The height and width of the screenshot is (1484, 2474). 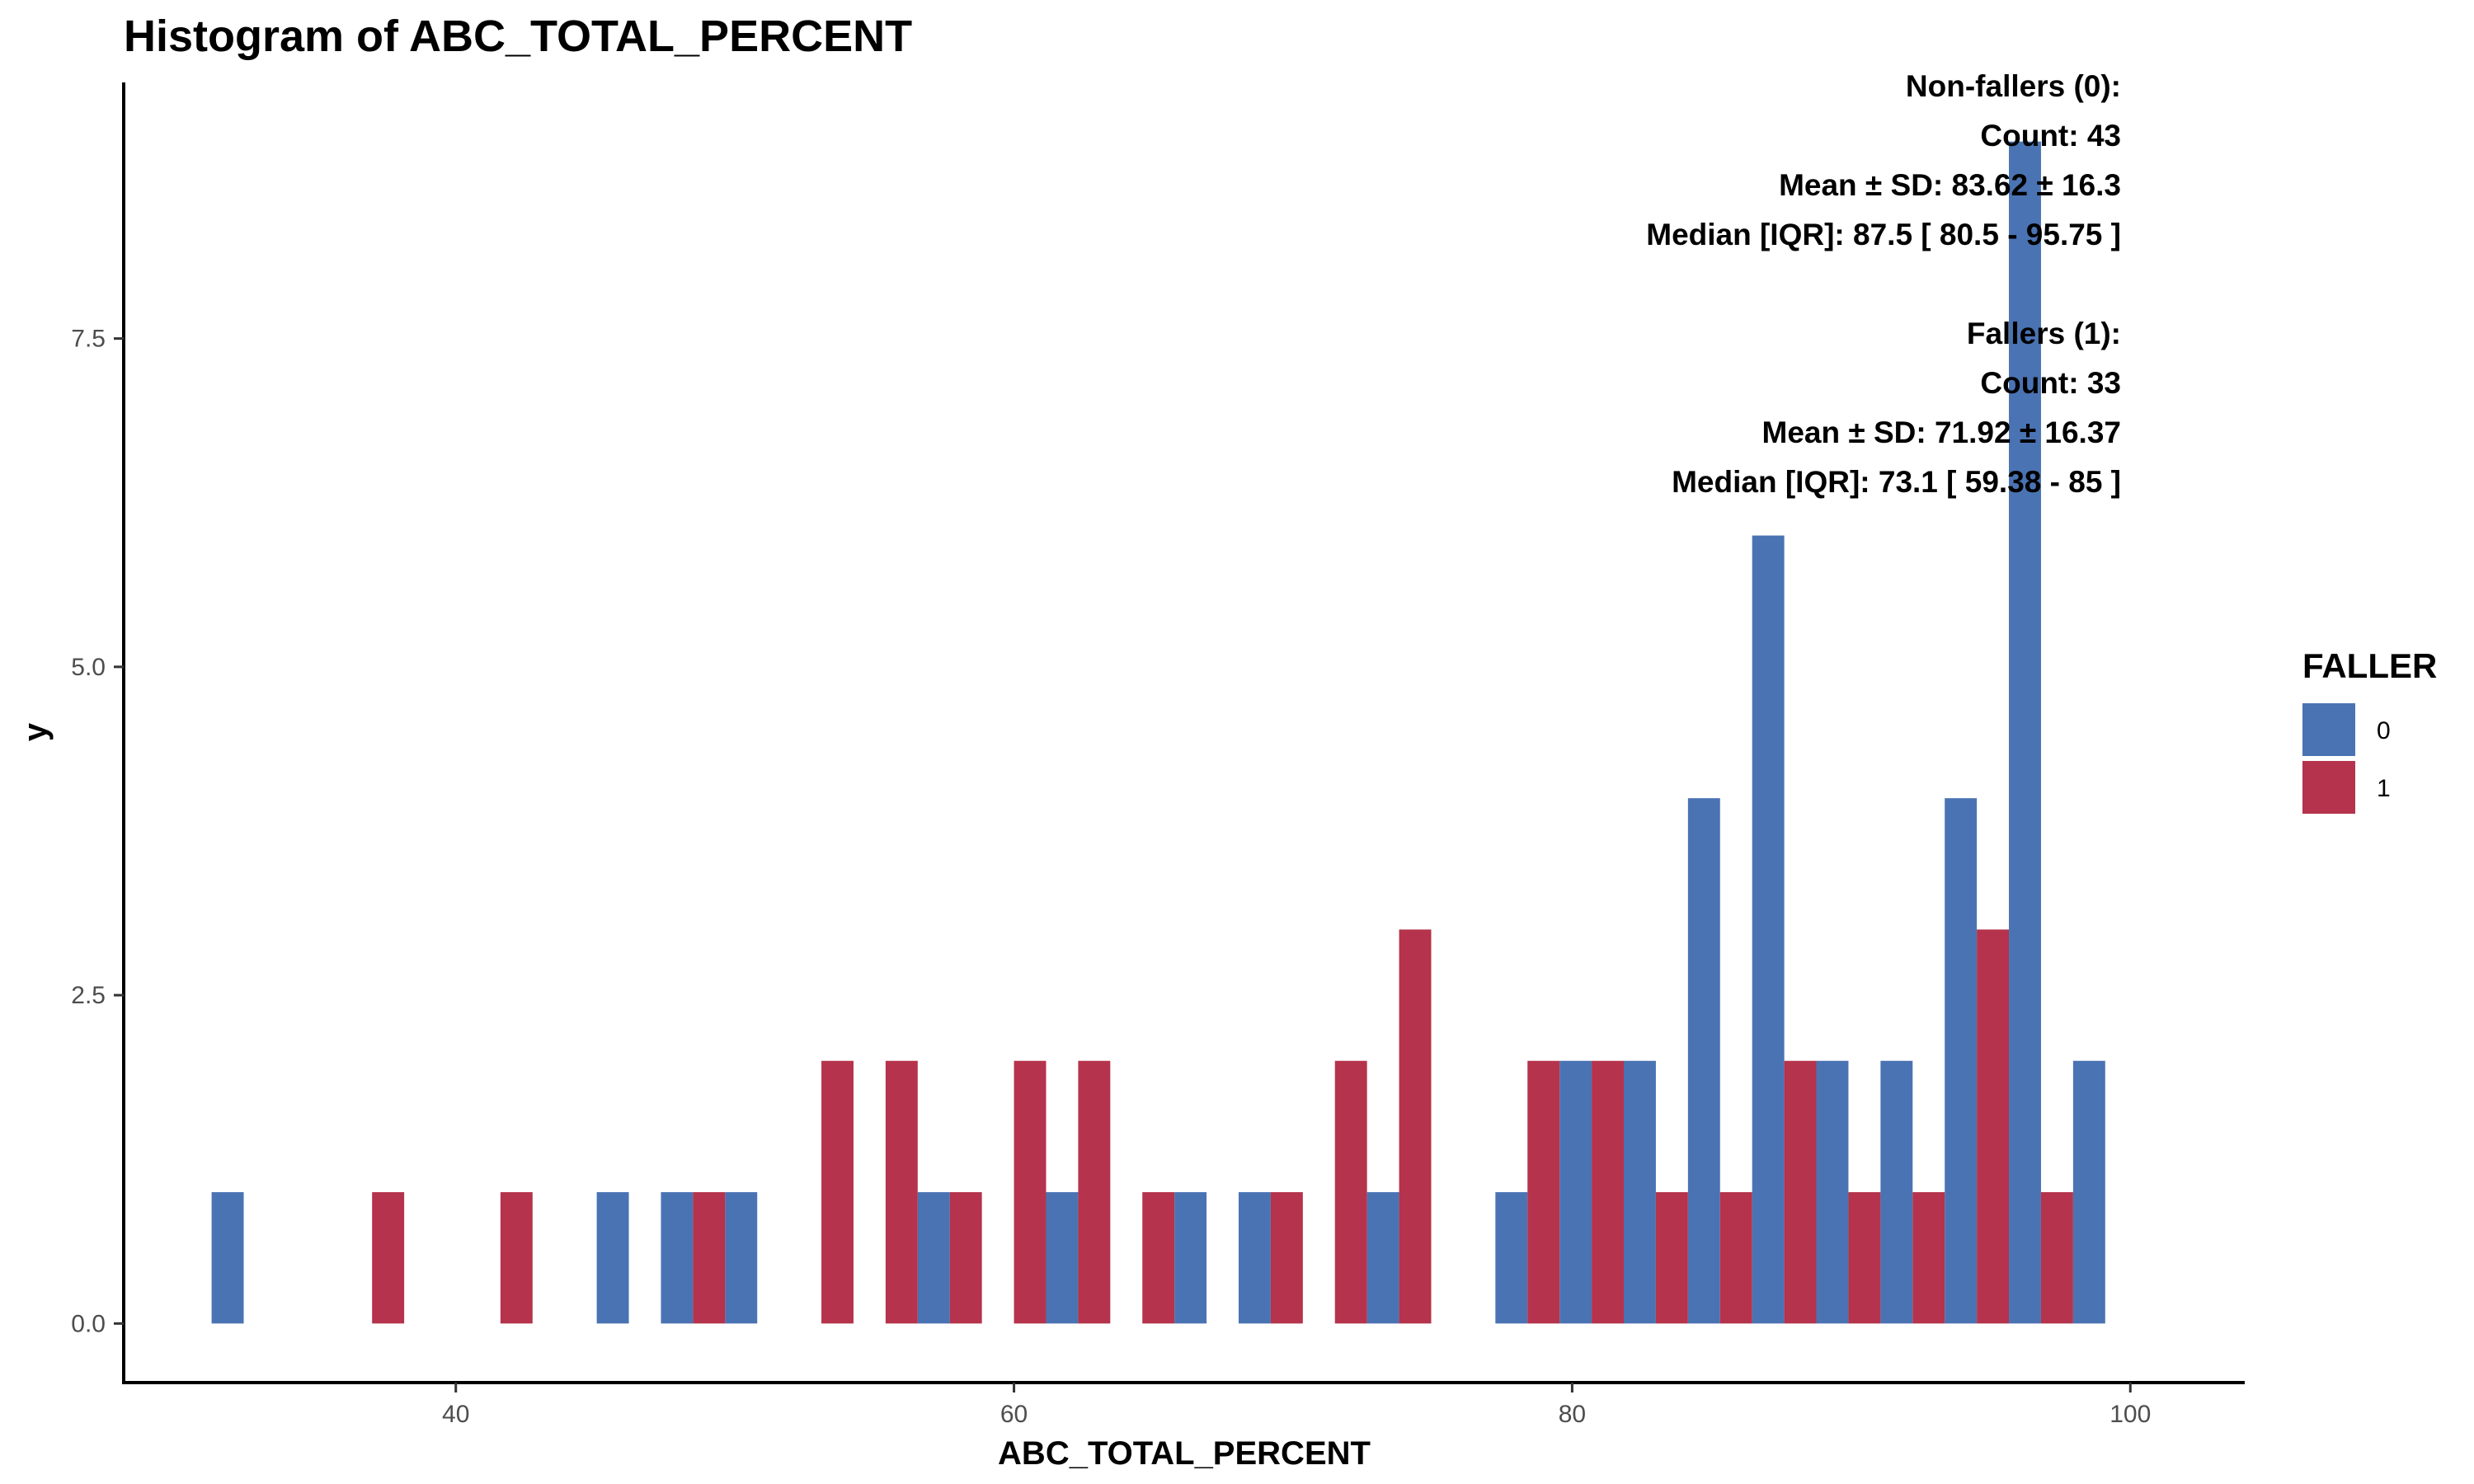 What do you see at coordinates (2013, 86) in the screenshot?
I see `annotation-line: Non-fallers (0):` at bounding box center [2013, 86].